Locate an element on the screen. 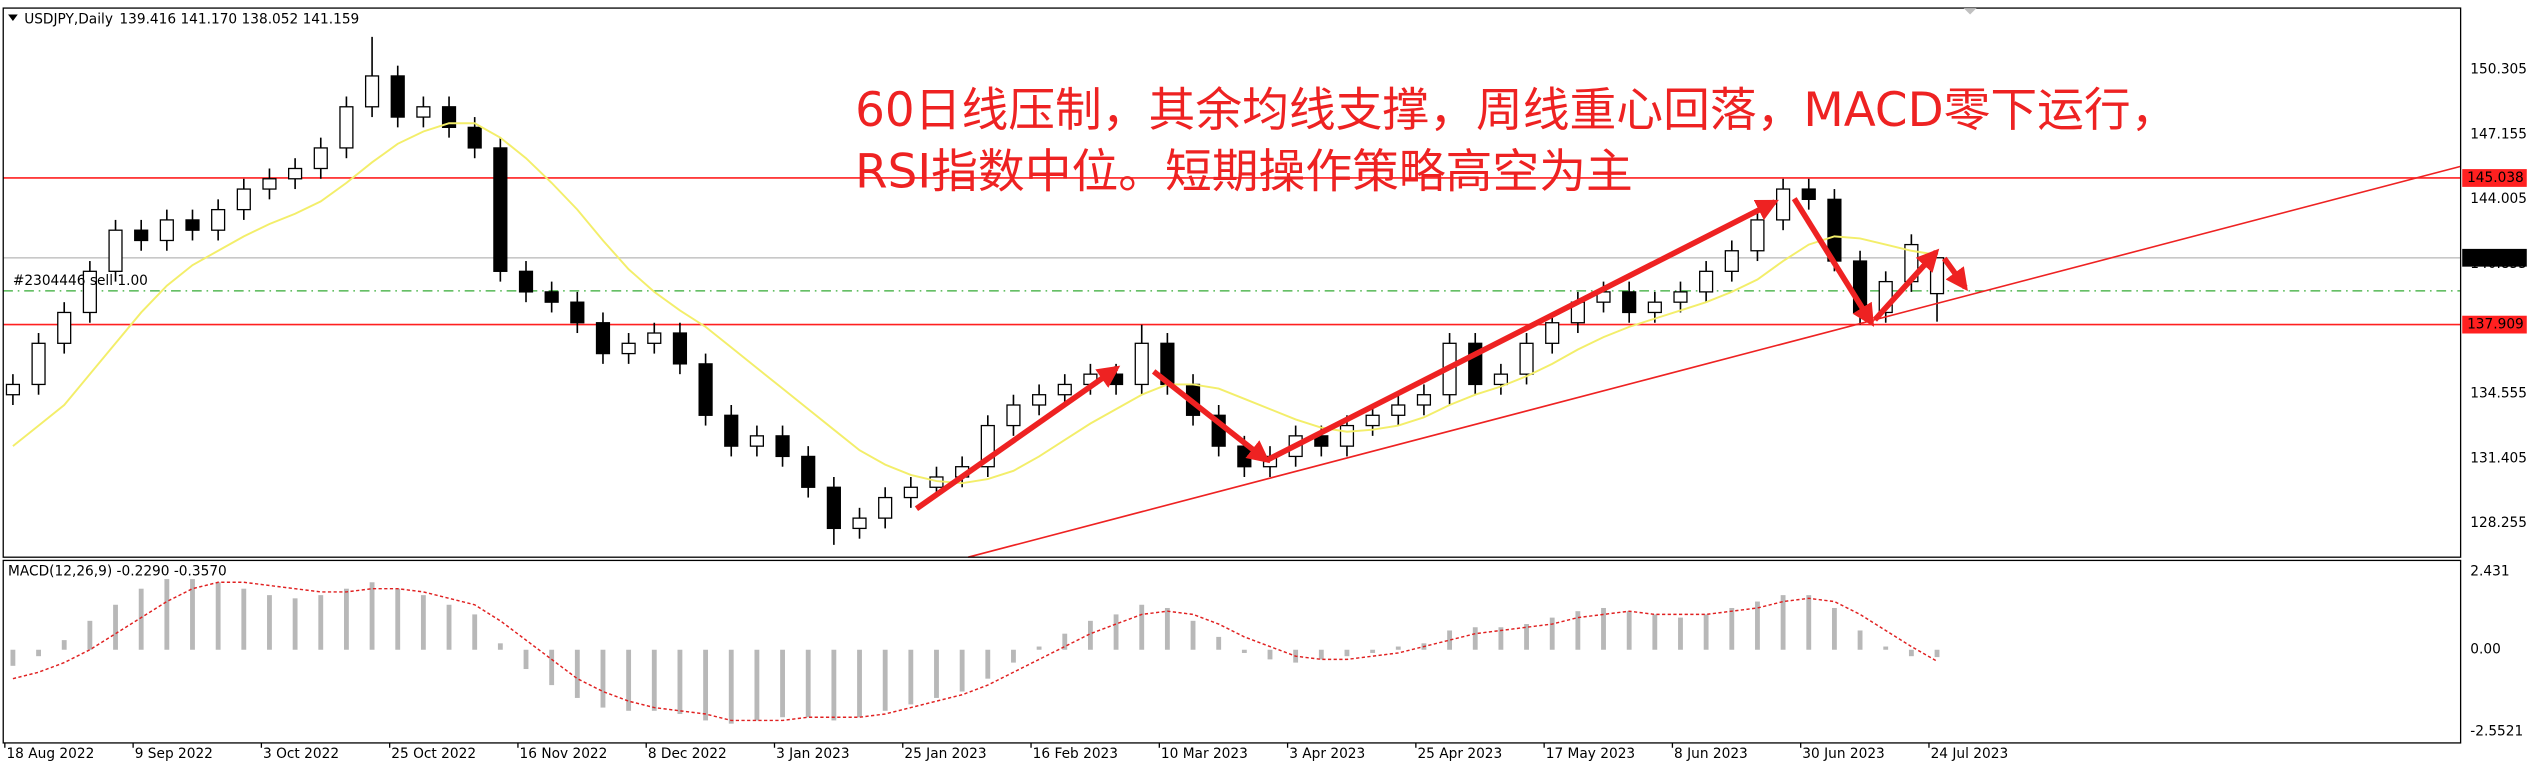 The width and height of the screenshot is (2530, 772). y-tick-label: 128.255 is located at coordinates (2498, 523).